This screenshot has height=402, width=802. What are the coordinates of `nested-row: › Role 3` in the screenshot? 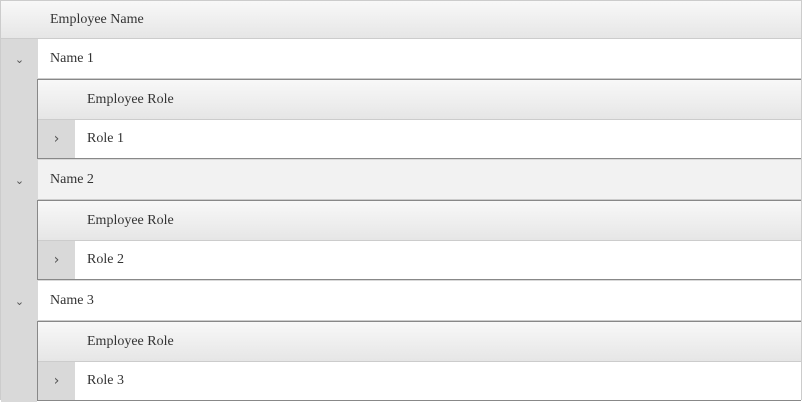 It's located at (419, 381).